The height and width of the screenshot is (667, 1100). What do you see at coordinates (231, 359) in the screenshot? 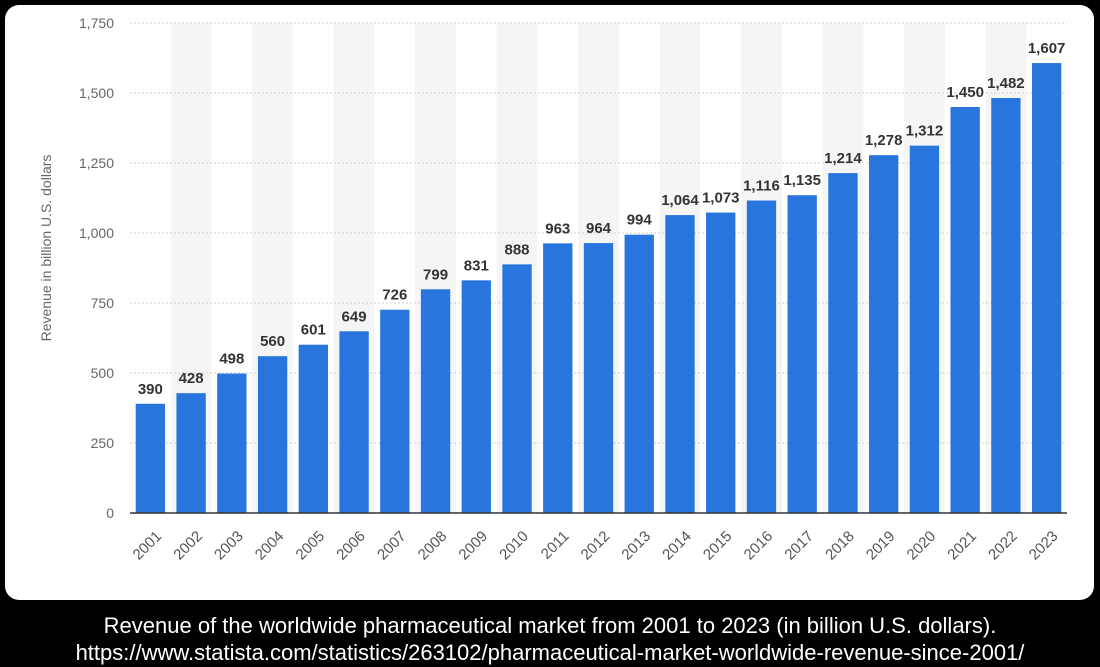
I see `bar-value-label: 498` at bounding box center [231, 359].